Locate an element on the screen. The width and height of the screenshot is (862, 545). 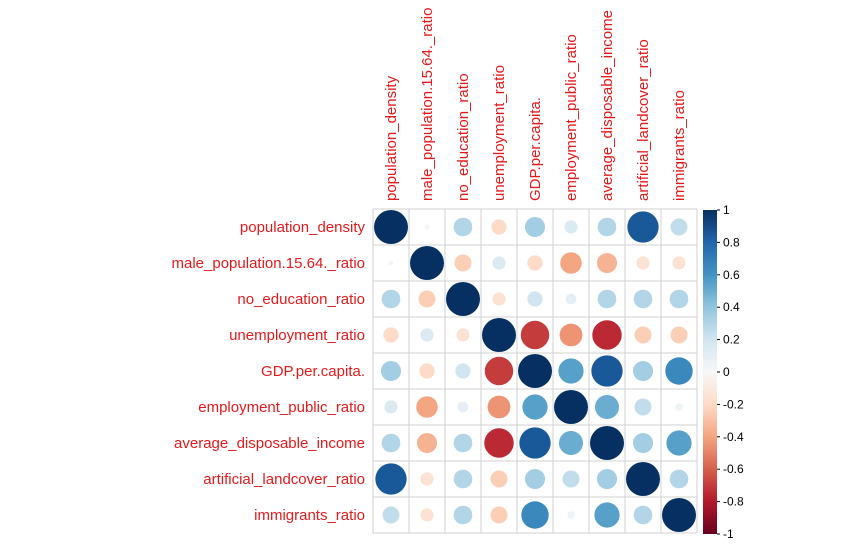
colorbar-tick-label: 0 is located at coordinates (726, 372).